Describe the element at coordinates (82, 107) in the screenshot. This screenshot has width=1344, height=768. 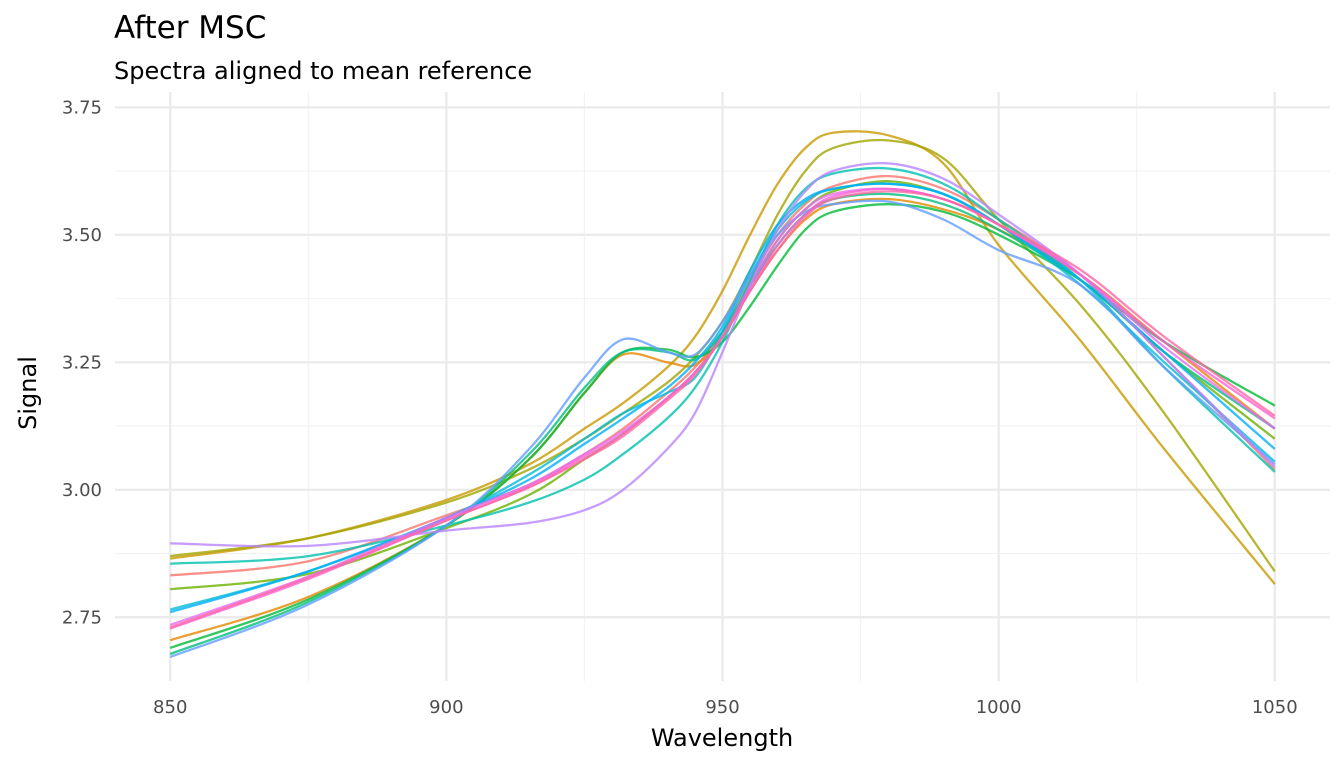
I see `y-tick-label: 3.75` at that location.